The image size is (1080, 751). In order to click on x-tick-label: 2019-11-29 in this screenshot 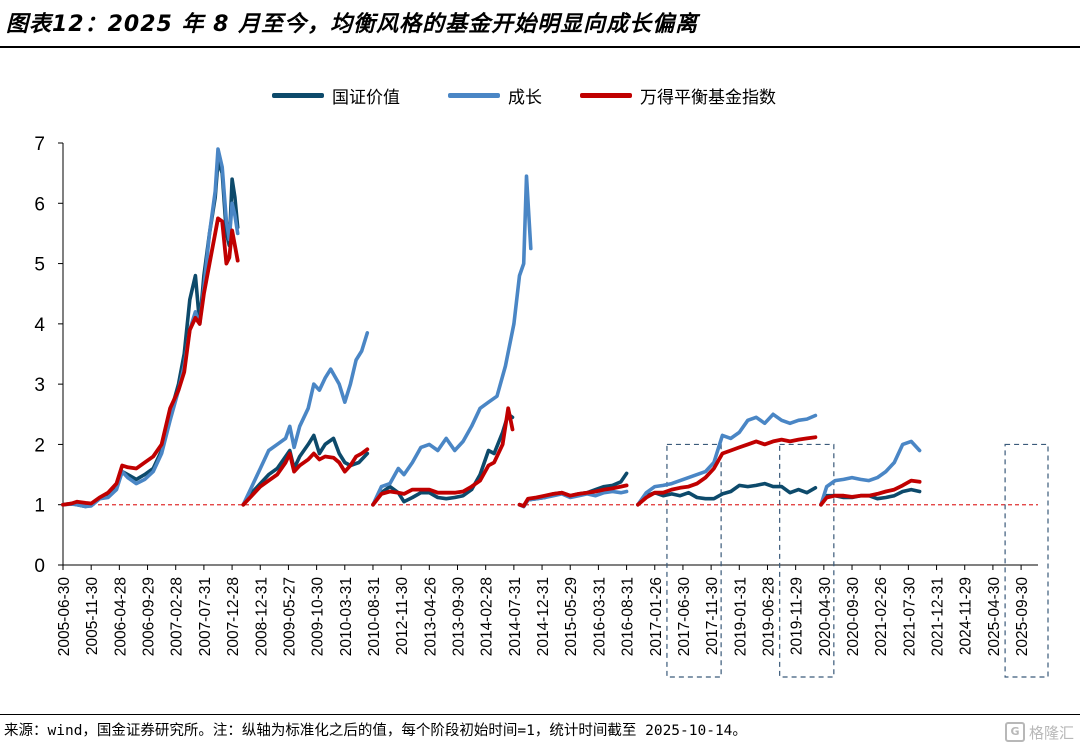, I will do `click(797, 616)`.